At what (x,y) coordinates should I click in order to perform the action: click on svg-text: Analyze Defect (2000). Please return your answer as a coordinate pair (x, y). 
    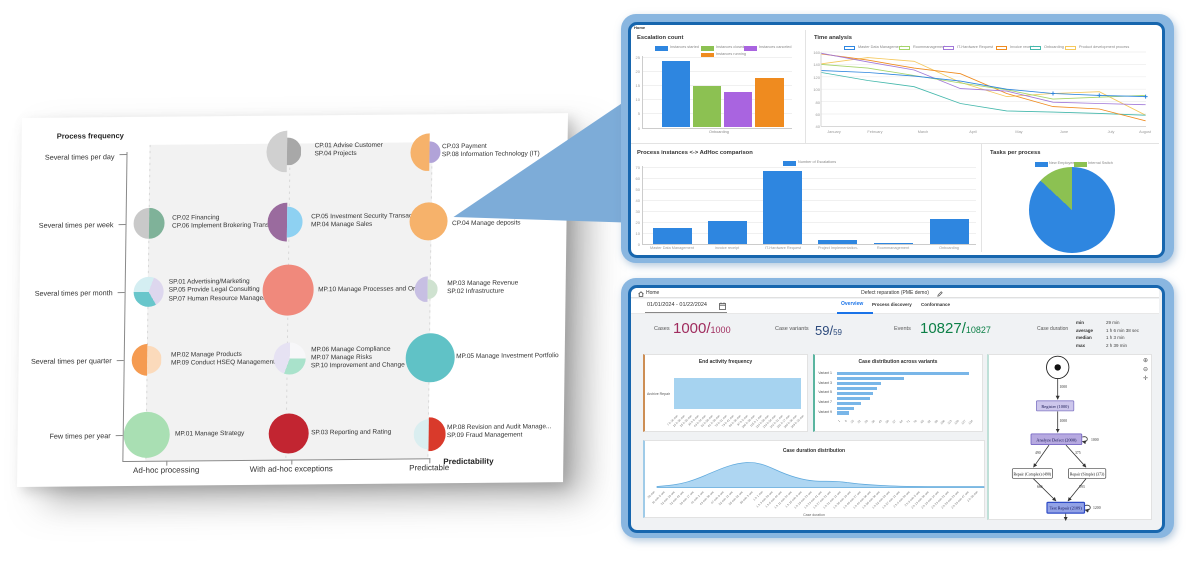
    Looking at the image, I should click on (1056, 439).